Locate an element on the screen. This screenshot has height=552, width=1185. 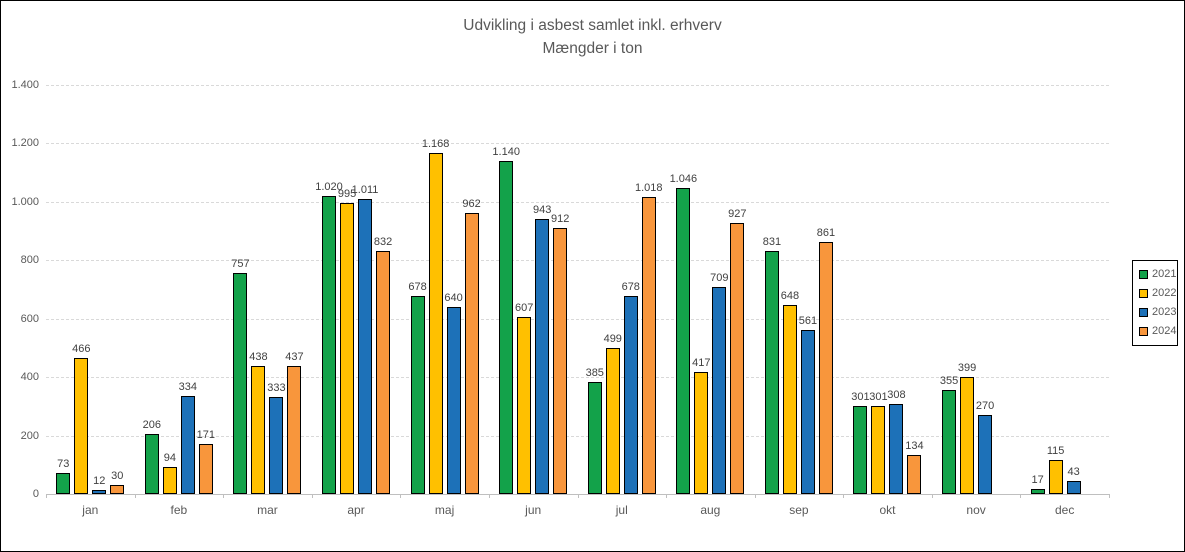
gridline-1.000 is located at coordinates (577, 202).